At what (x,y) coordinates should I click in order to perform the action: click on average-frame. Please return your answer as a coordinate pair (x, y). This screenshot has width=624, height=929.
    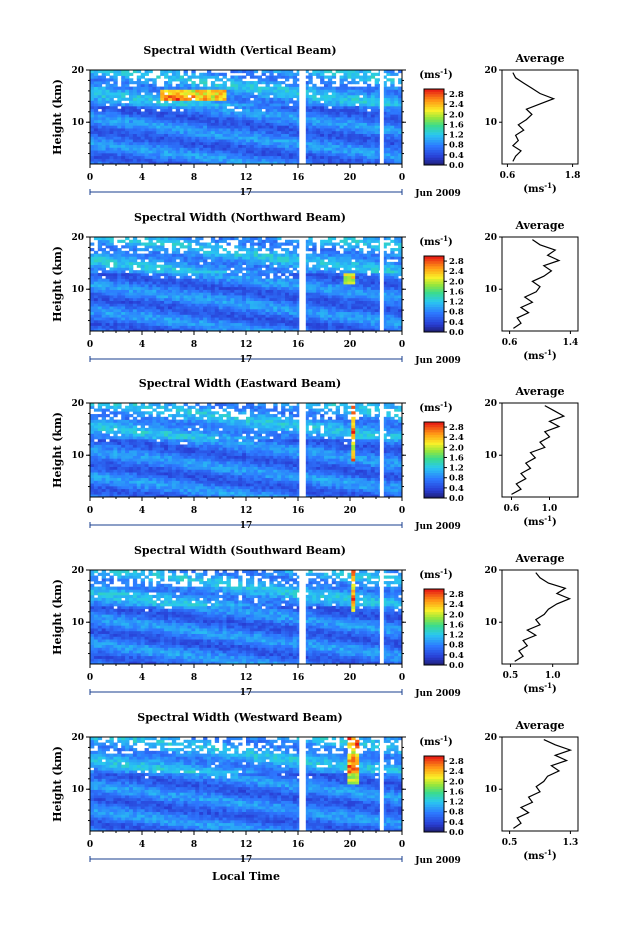
    Looking at the image, I should click on (540, 450).